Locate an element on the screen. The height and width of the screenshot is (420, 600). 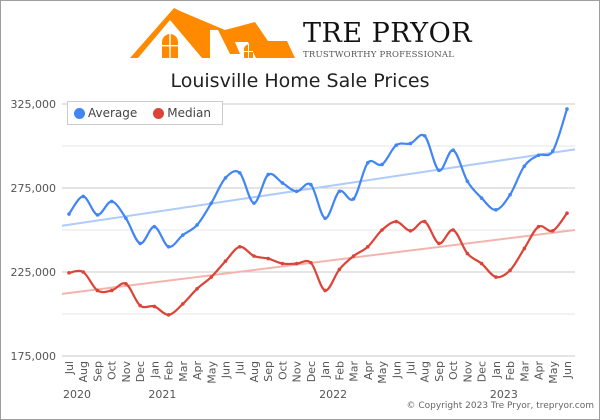
y-tick-label: 325,000 is located at coordinates (34, 104).